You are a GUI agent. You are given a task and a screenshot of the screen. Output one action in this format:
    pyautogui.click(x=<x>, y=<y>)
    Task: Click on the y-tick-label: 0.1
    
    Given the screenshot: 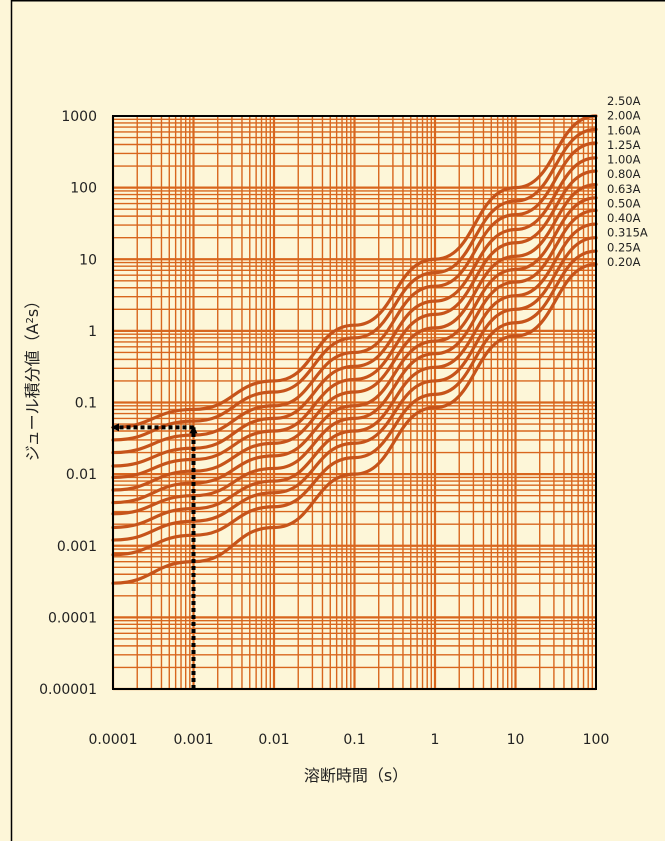 What is the action you would take?
    pyautogui.click(x=86, y=404)
    